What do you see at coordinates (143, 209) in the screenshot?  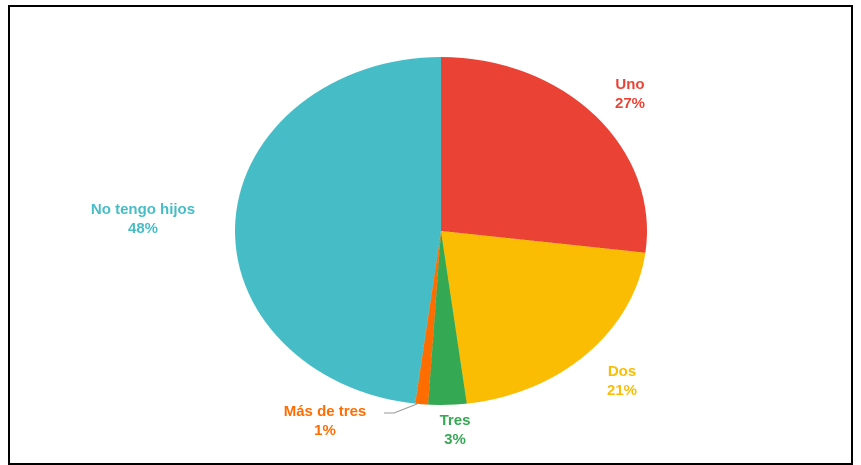 I see `slice-label: No tengo hijos` at bounding box center [143, 209].